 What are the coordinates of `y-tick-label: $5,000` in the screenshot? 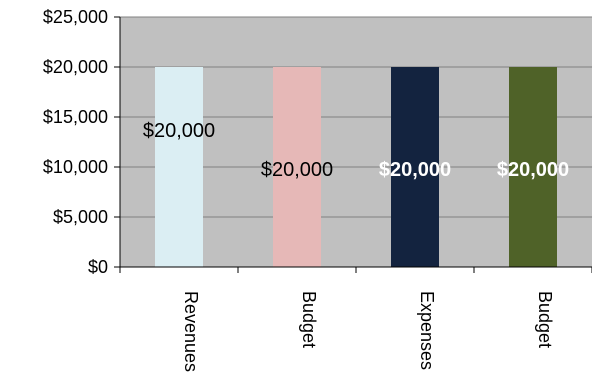 It's located at (80, 217).